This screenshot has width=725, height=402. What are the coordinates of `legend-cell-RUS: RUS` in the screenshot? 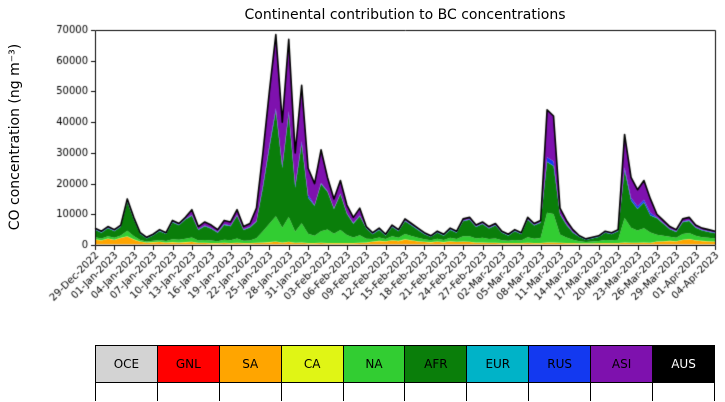 It's located at (560, 364).